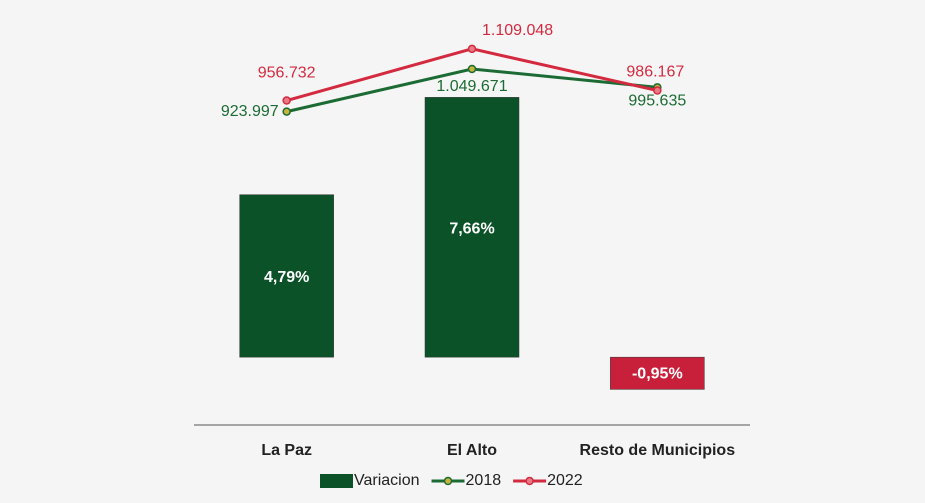  What do you see at coordinates (287, 73) in the screenshot?
I see `data-label: 956.732` at bounding box center [287, 73].